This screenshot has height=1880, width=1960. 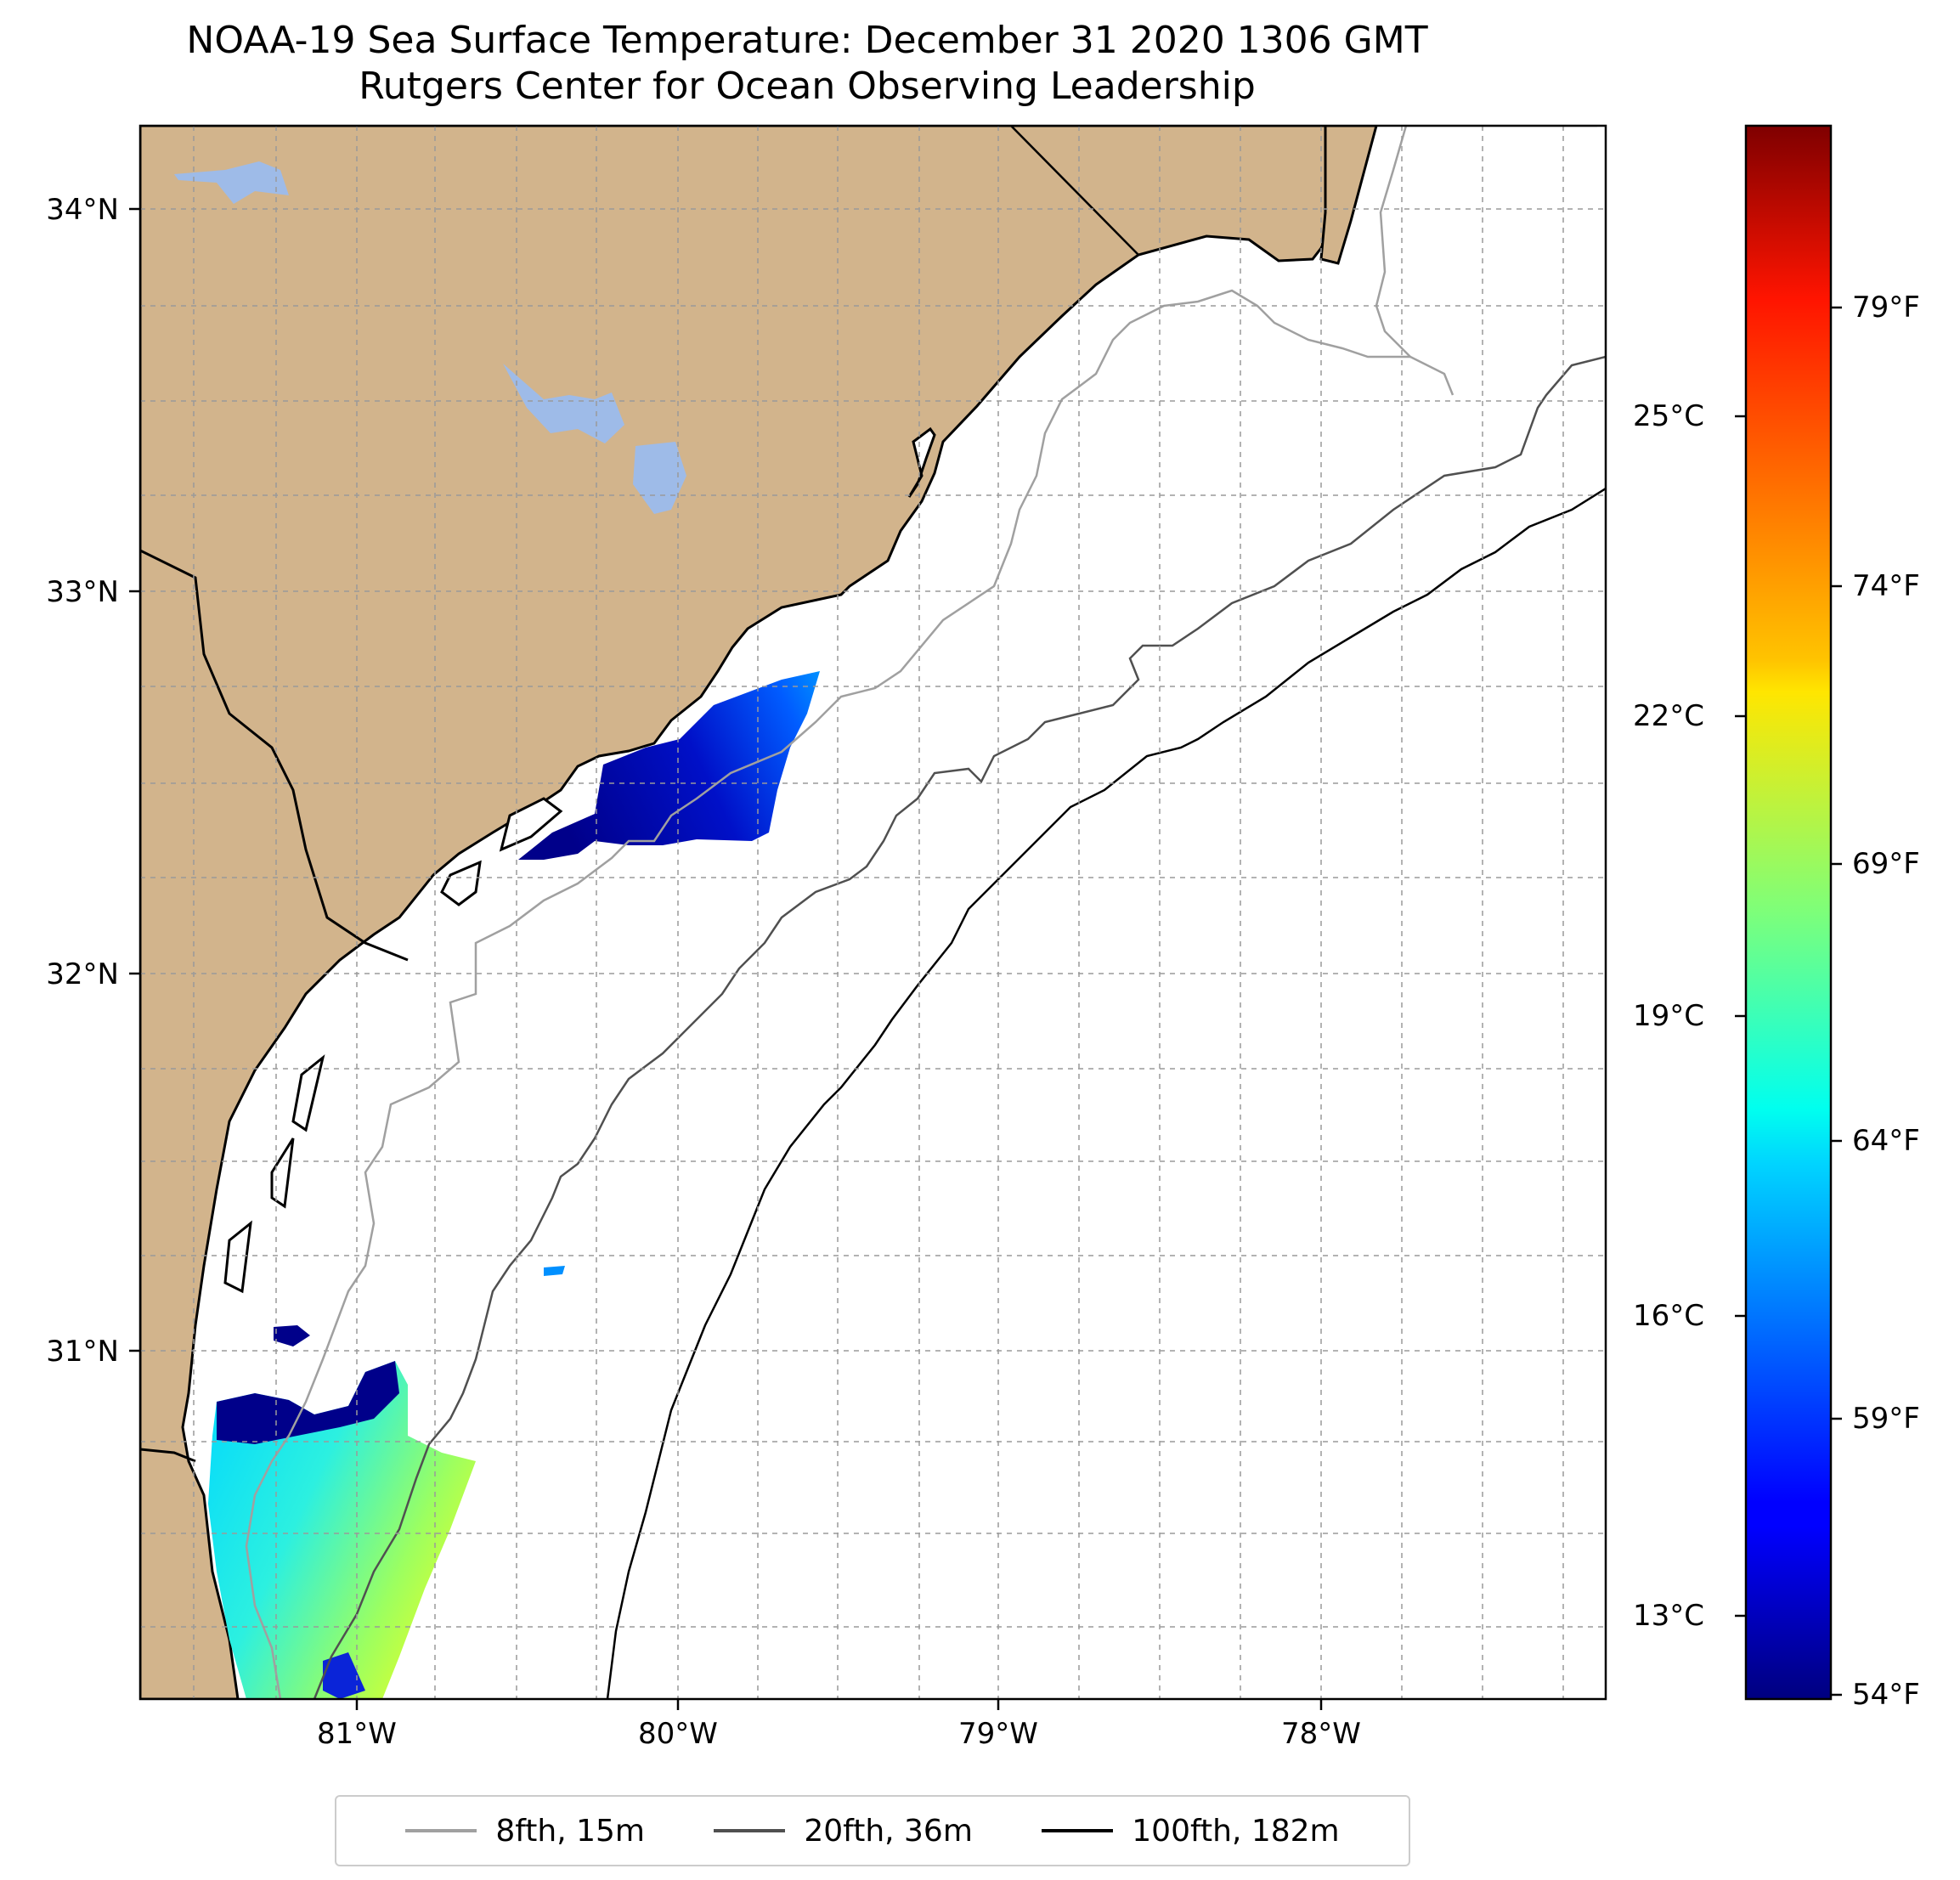 What do you see at coordinates (83, 210) in the screenshot?
I see `lat-tick: 34°N` at bounding box center [83, 210].